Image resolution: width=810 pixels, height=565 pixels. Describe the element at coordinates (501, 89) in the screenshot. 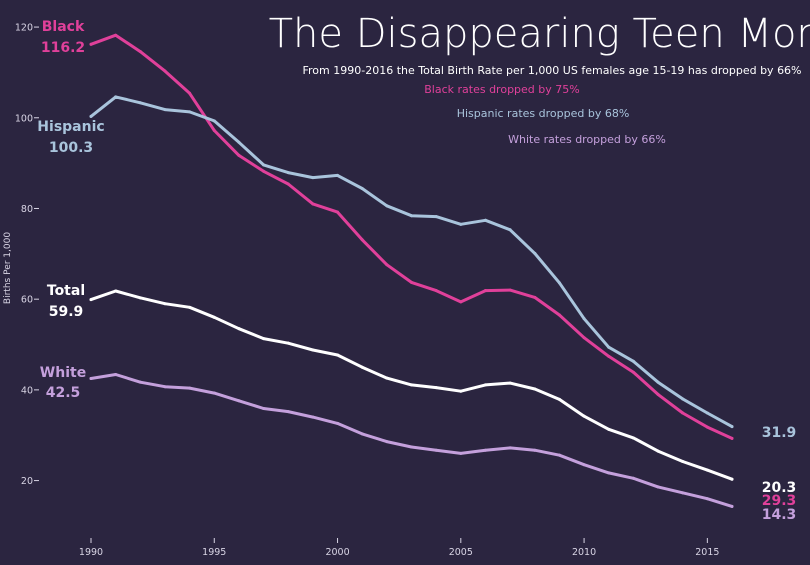

I see `annotation-black: Black rates dropped by 75%` at that location.